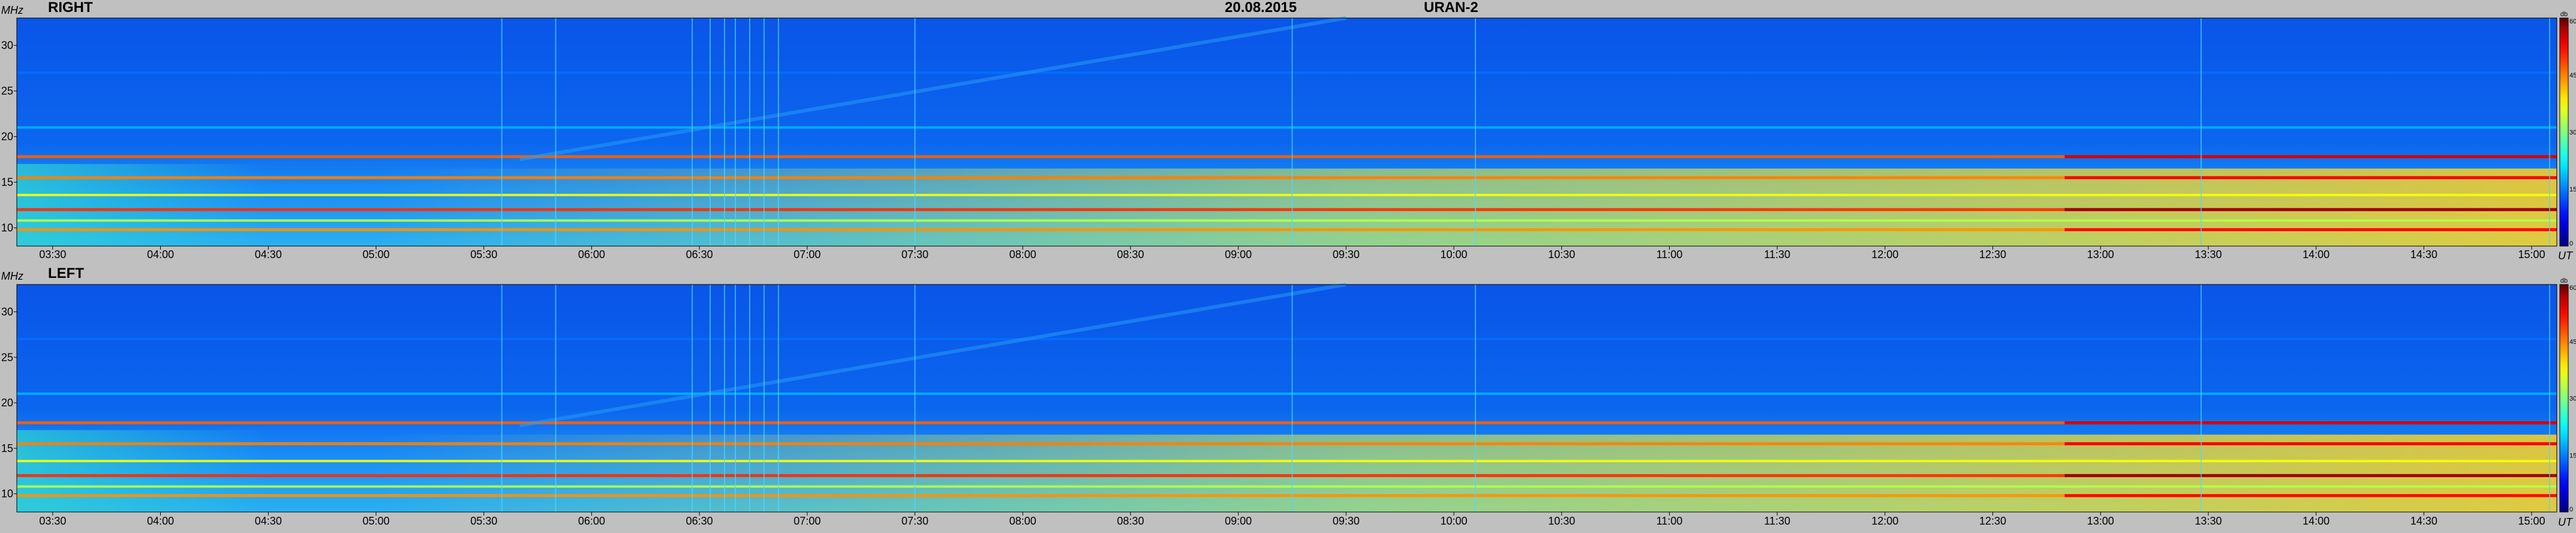  What do you see at coordinates (2565, 522) in the screenshot?
I see `x-unit-left: UT` at bounding box center [2565, 522].